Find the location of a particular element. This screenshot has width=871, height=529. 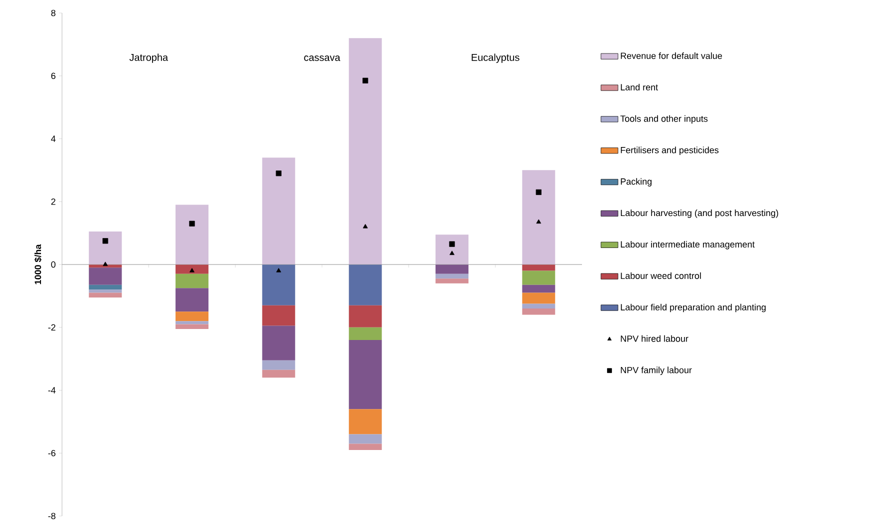

y-tick-label: -2 is located at coordinates (52, 327).